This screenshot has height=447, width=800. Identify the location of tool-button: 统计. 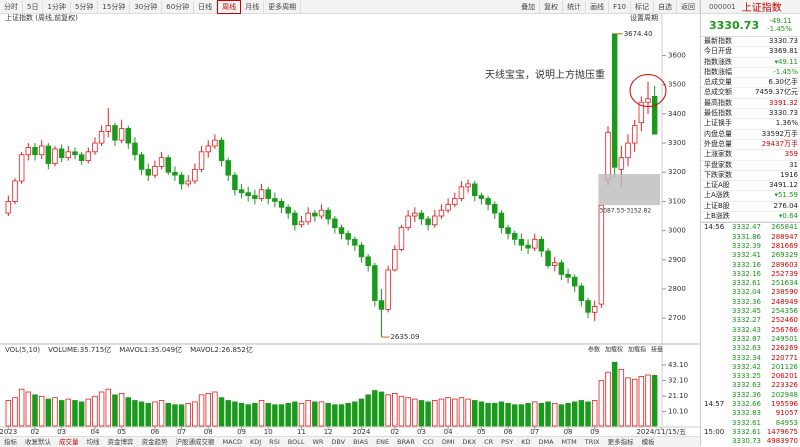
(575, 6).